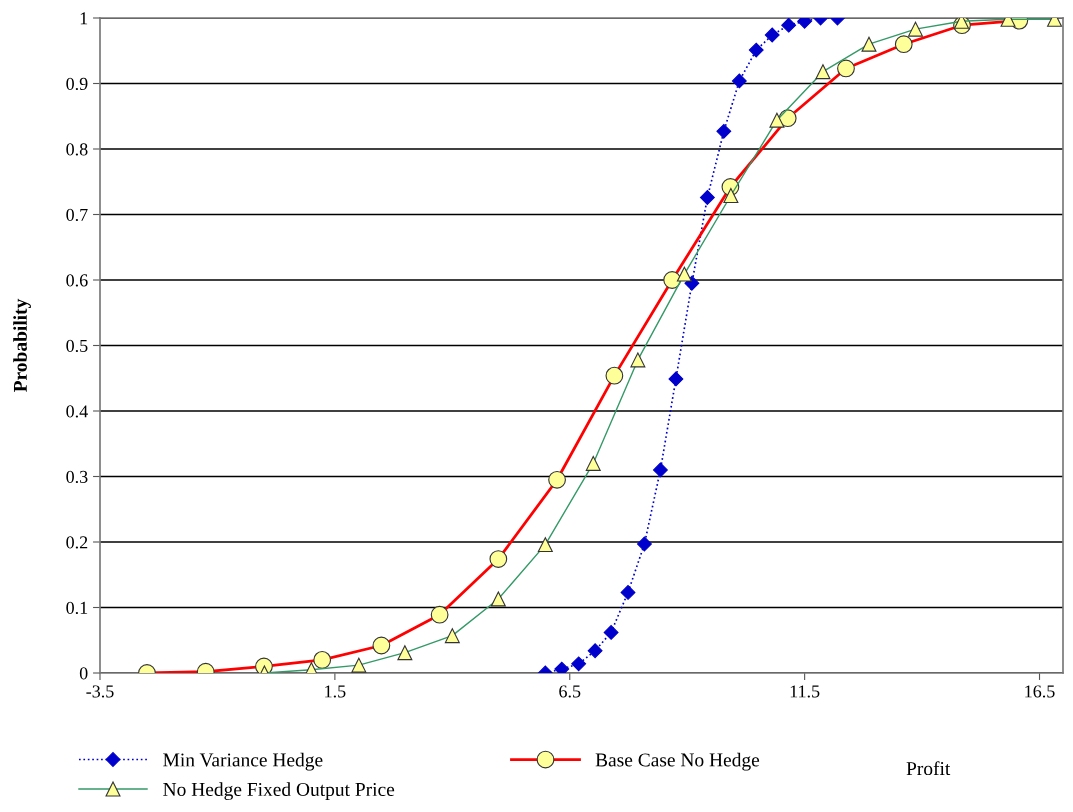  What do you see at coordinates (77, 84) in the screenshot?
I see `y-tick-label: 0.9` at bounding box center [77, 84].